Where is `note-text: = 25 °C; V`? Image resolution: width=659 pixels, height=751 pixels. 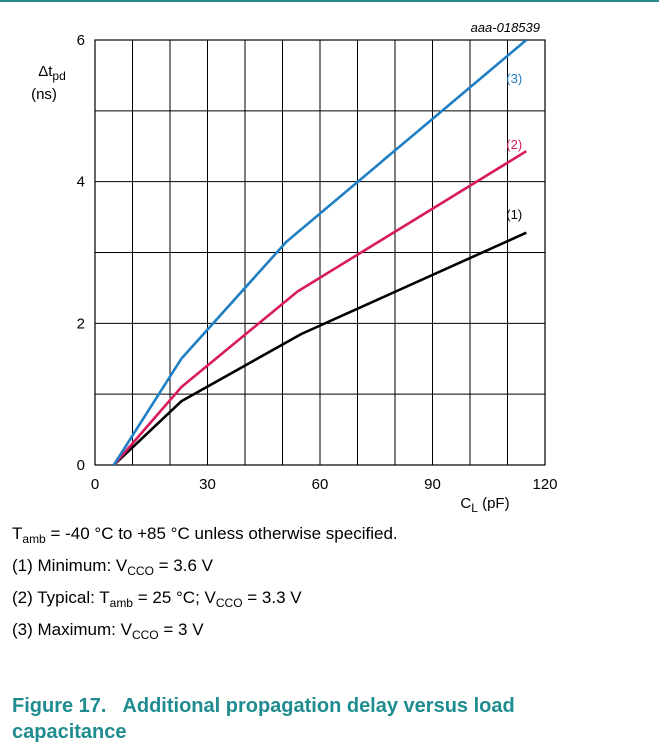 note-text: = 25 °C; V is located at coordinates (174, 597).